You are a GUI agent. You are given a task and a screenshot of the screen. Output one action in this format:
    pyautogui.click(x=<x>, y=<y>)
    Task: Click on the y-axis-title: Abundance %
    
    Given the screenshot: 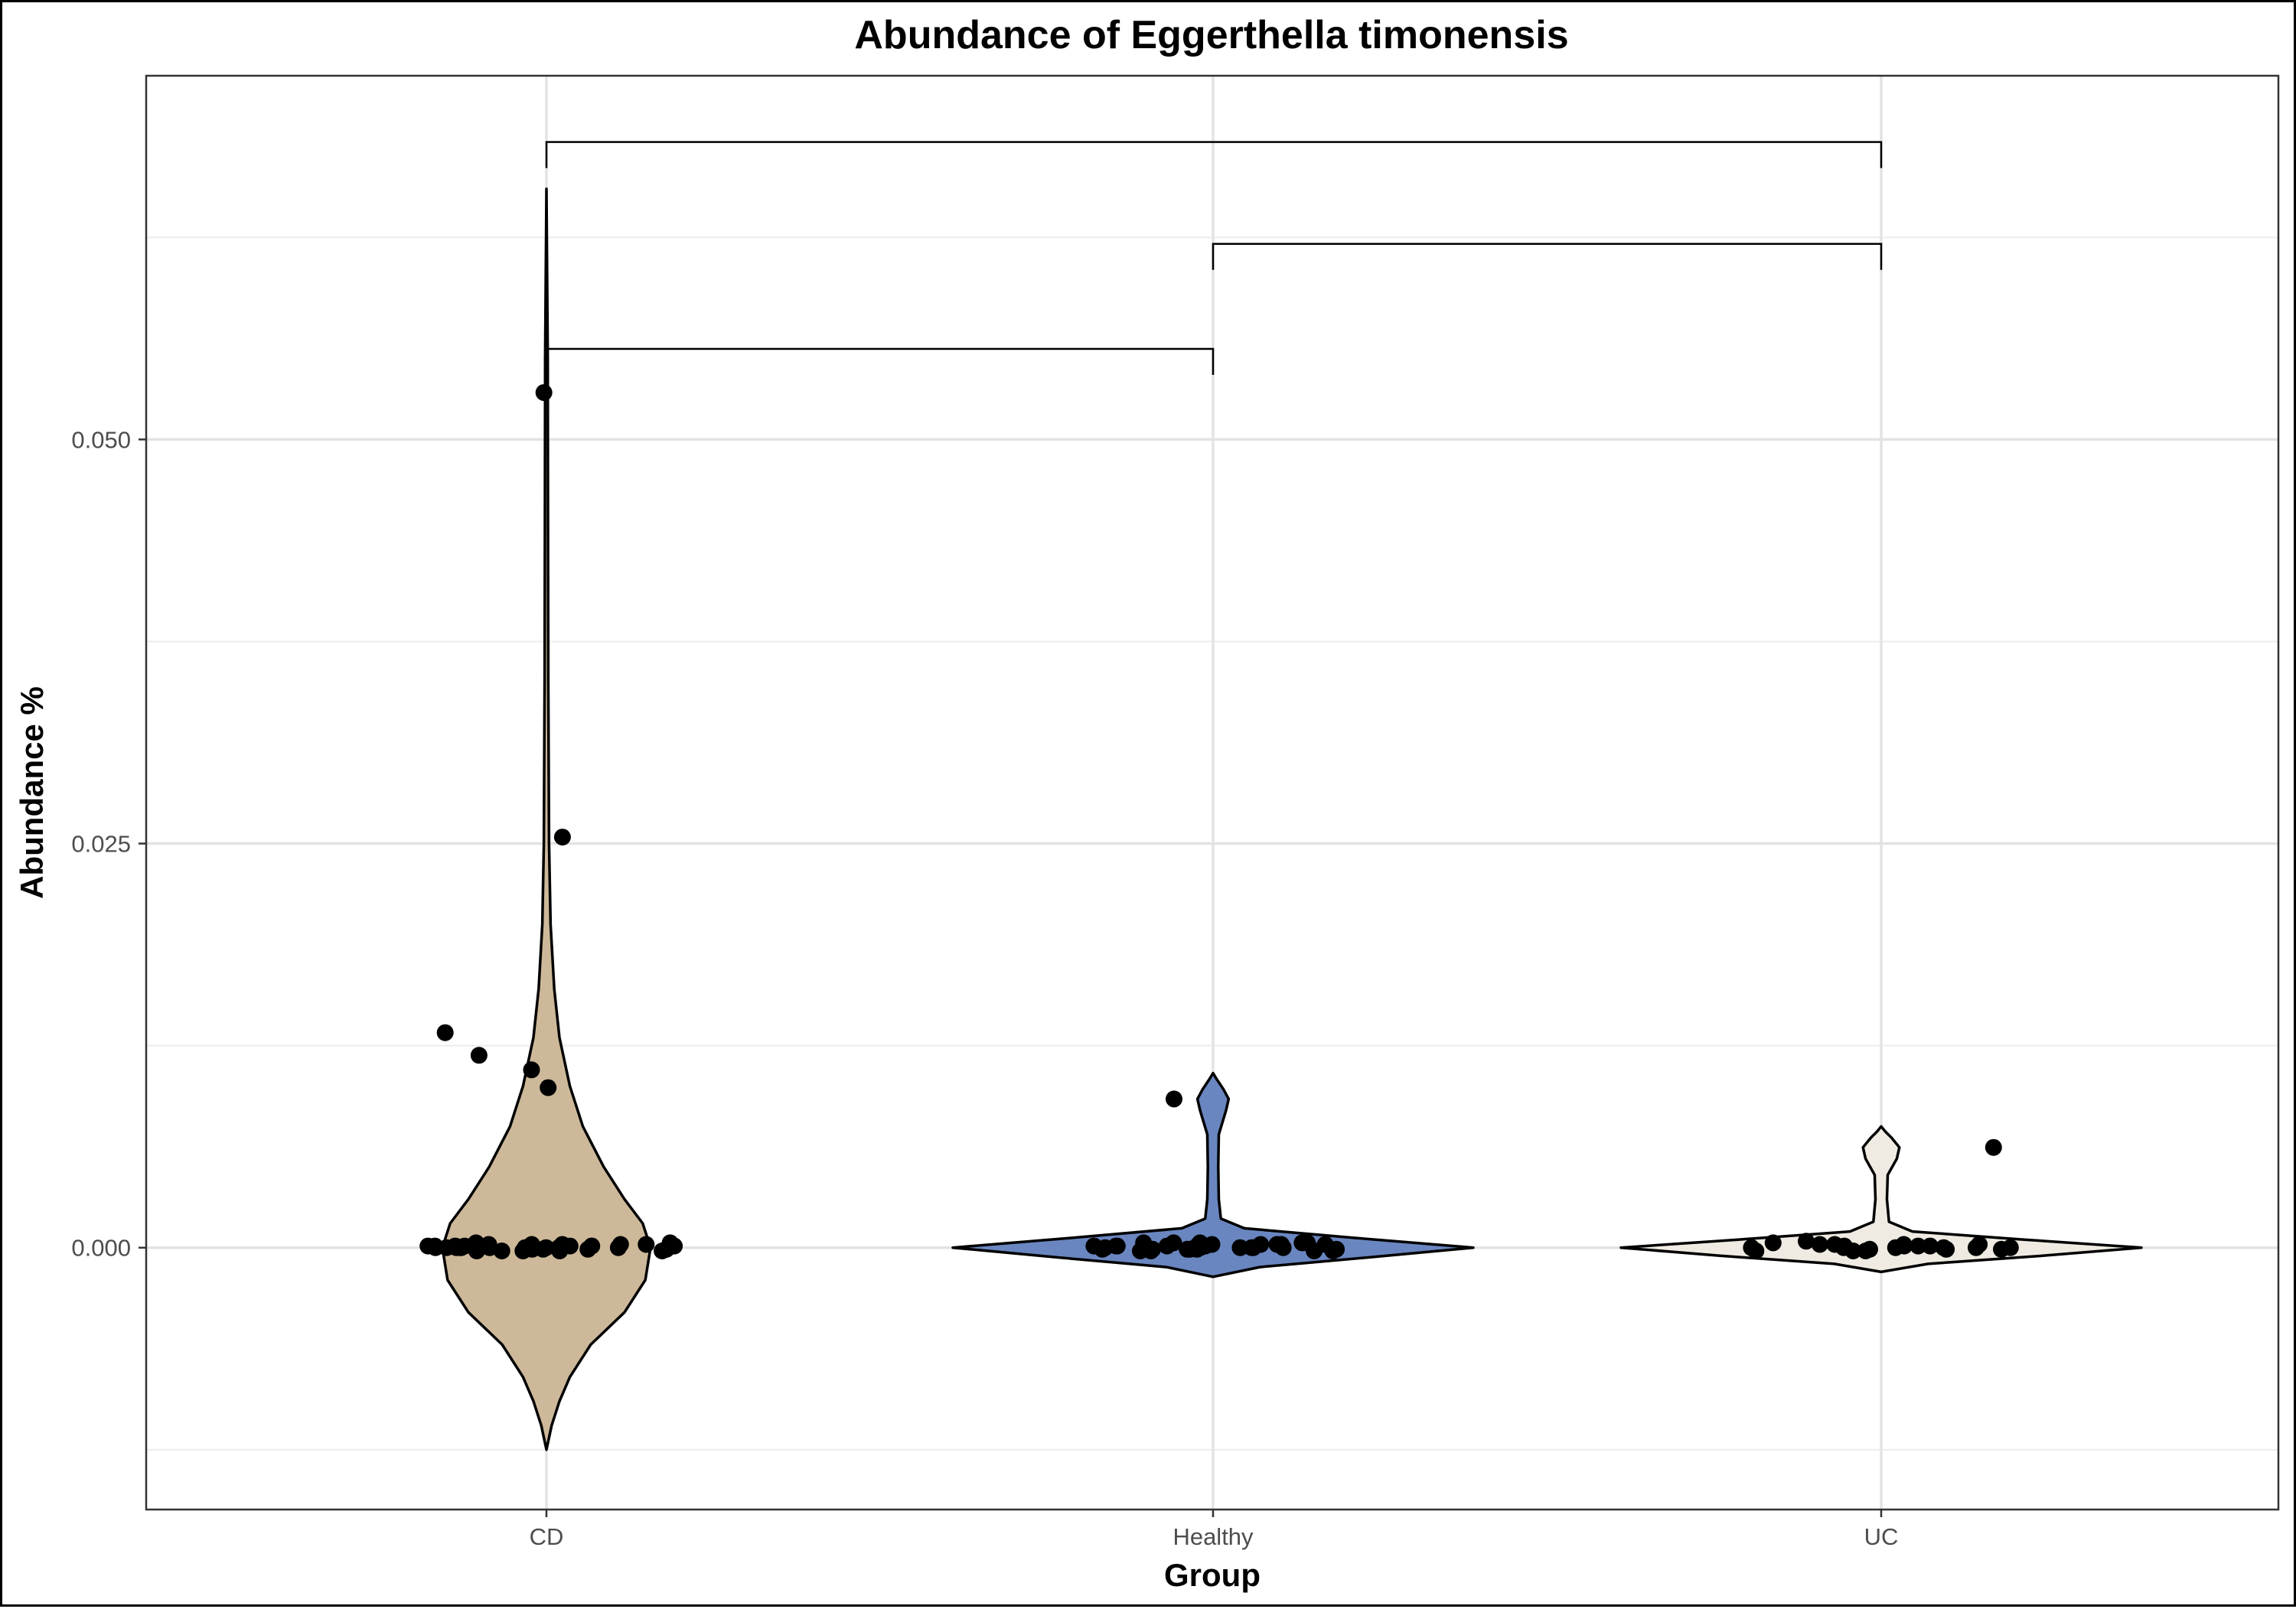 What is the action you would take?
    pyautogui.click(x=32, y=793)
    